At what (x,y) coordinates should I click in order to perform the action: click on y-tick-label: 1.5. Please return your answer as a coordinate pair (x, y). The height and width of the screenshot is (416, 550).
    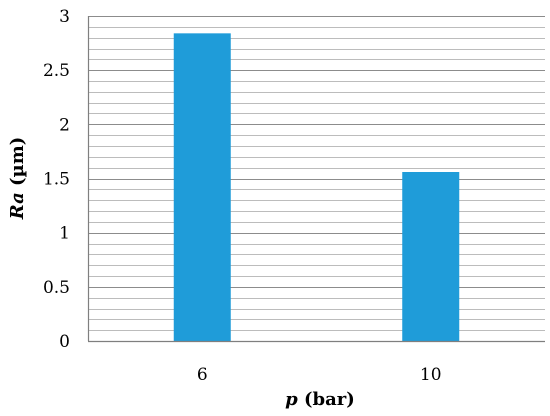
    Looking at the image, I should click on (56, 180).